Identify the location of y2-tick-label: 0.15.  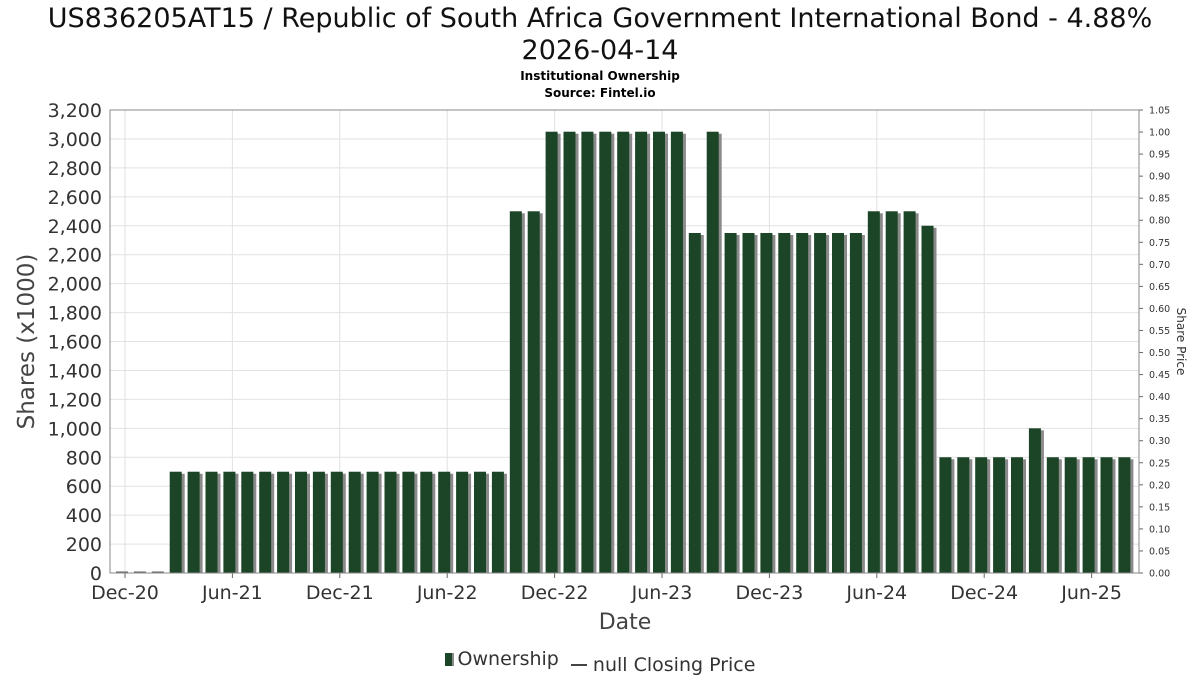
(1159, 507).